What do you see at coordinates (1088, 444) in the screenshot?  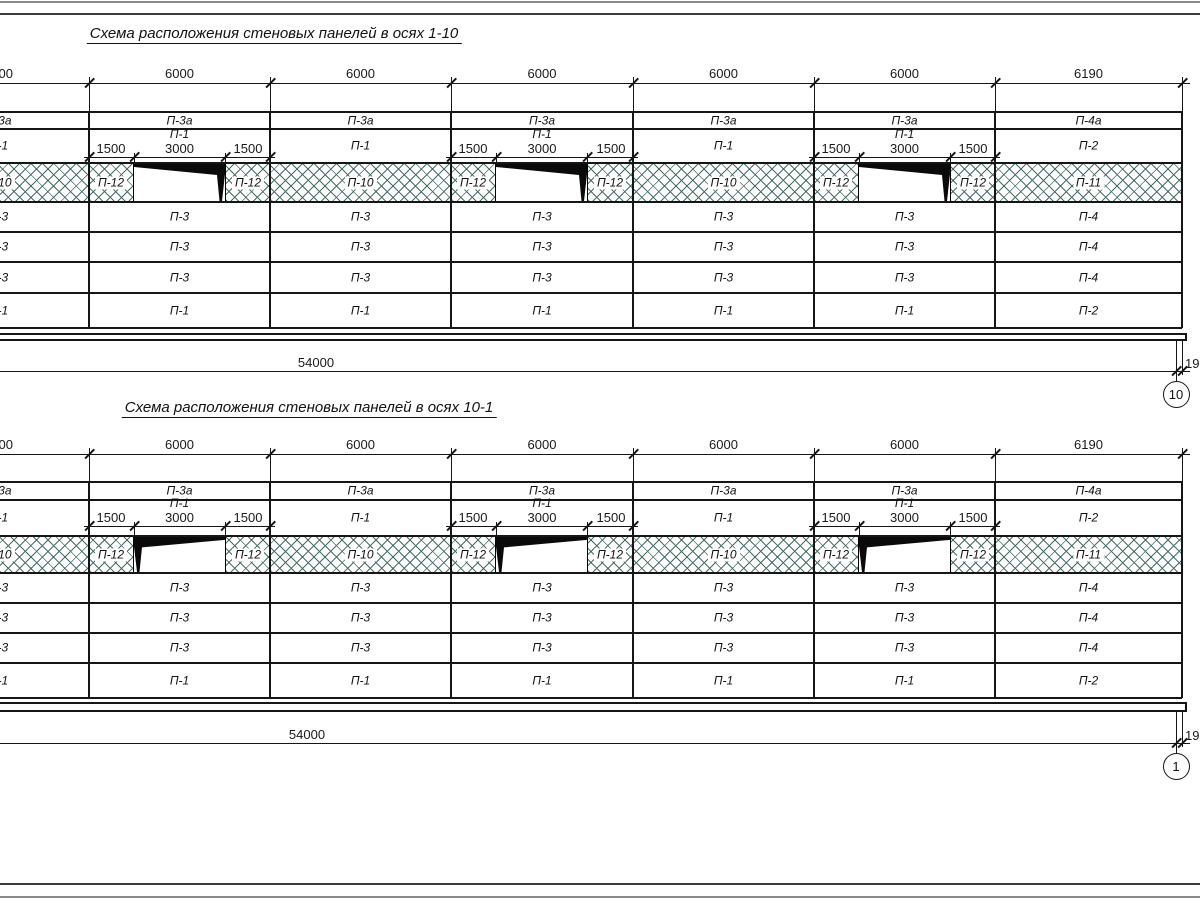 I see `bay-dim-label: 6190` at bounding box center [1088, 444].